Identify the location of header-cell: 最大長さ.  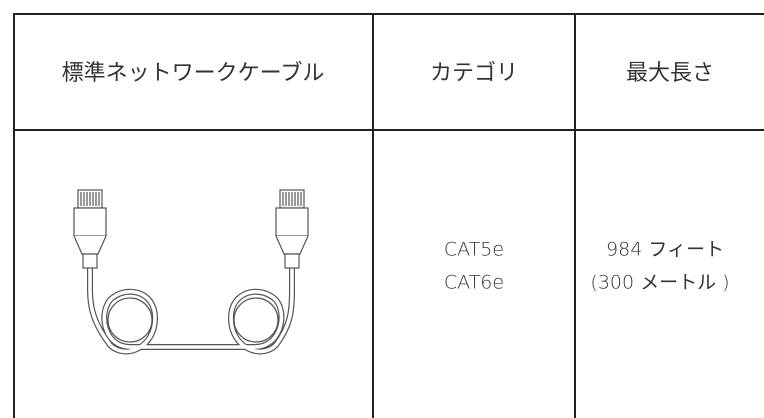
(670, 73).